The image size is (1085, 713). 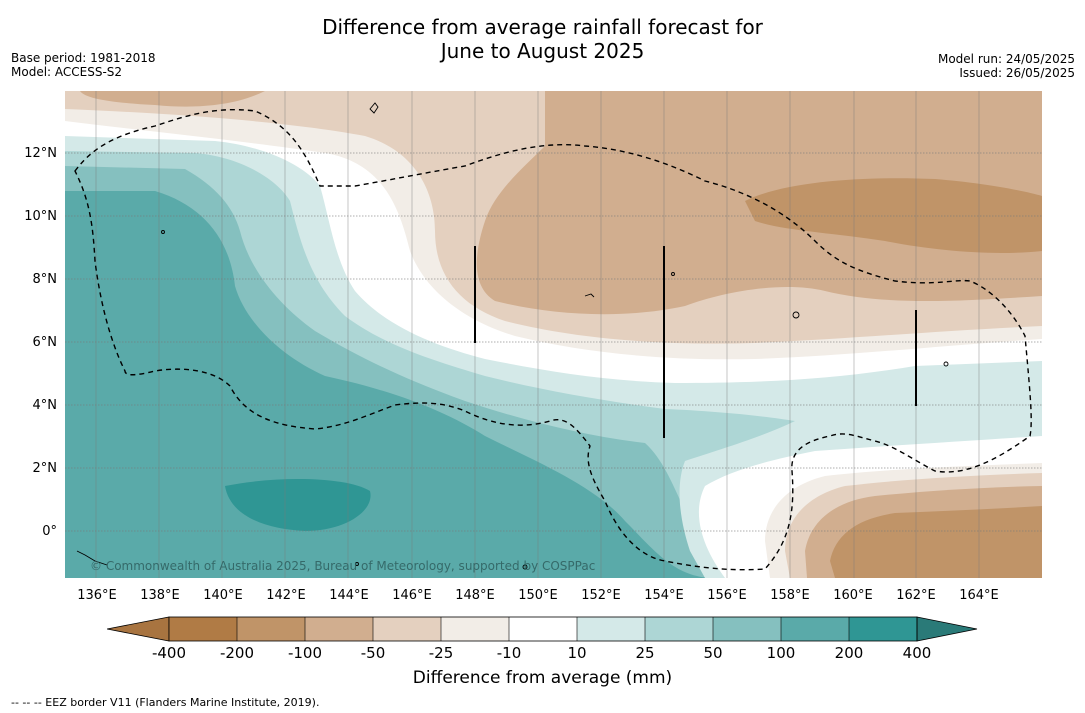 I want to click on x-tick-142e: 142°E, so click(x=286, y=595).